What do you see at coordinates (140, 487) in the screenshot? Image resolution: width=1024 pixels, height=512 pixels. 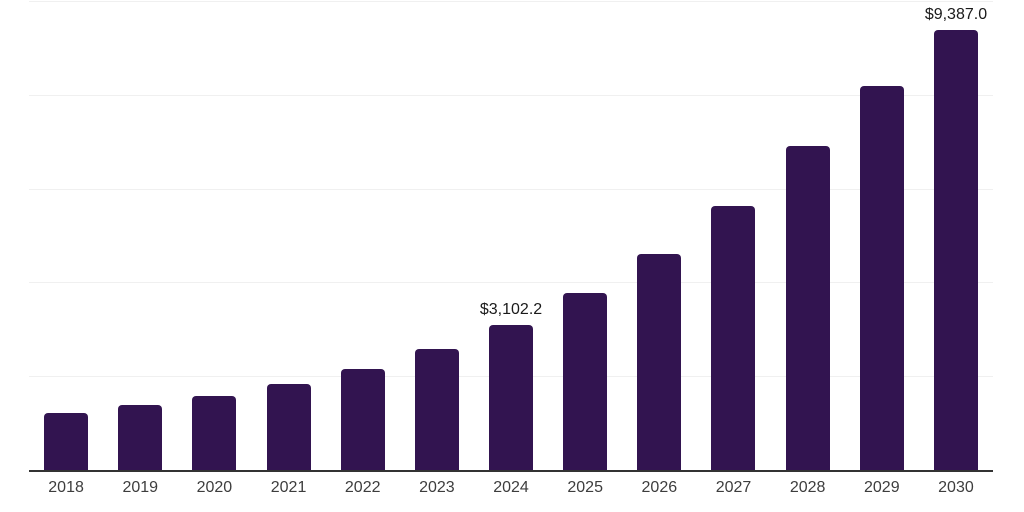 I see `x-tick-label: 2019` at bounding box center [140, 487].